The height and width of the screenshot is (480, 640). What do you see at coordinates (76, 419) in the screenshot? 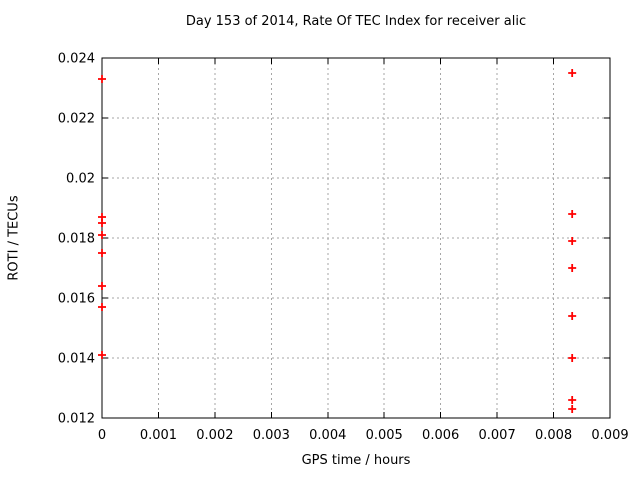
I see `y-tick-label: 0.012` at bounding box center [76, 419].